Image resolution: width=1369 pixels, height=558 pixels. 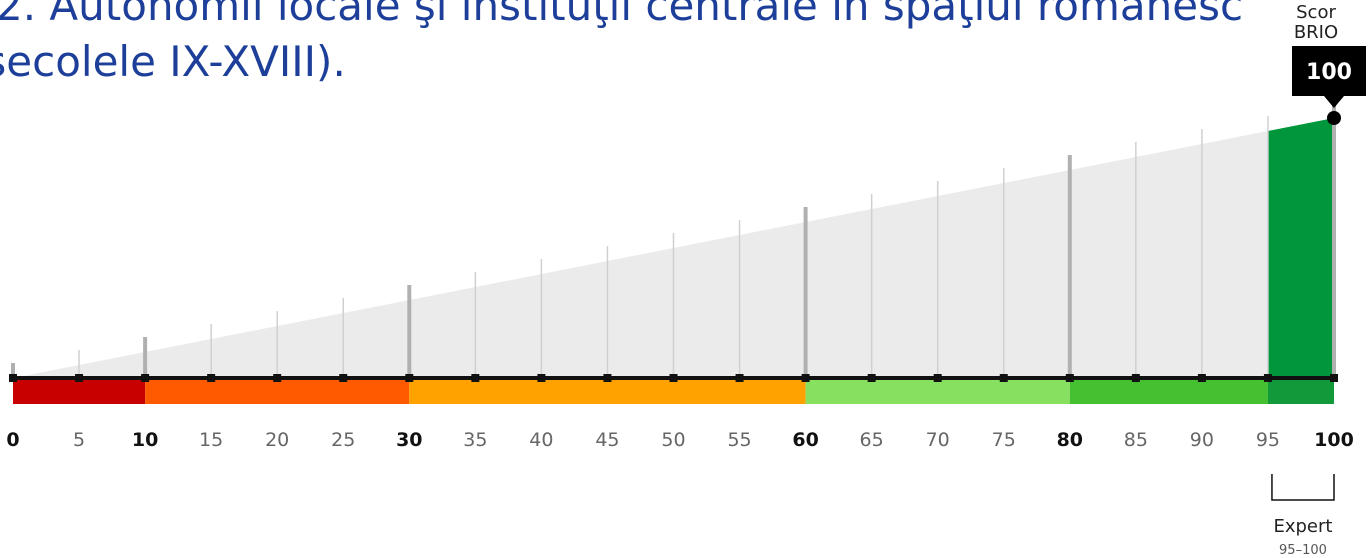 What do you see at coordinates (1334, 118) in the screenshot?
I see `score-marker` at bounding box center [1334, 118].